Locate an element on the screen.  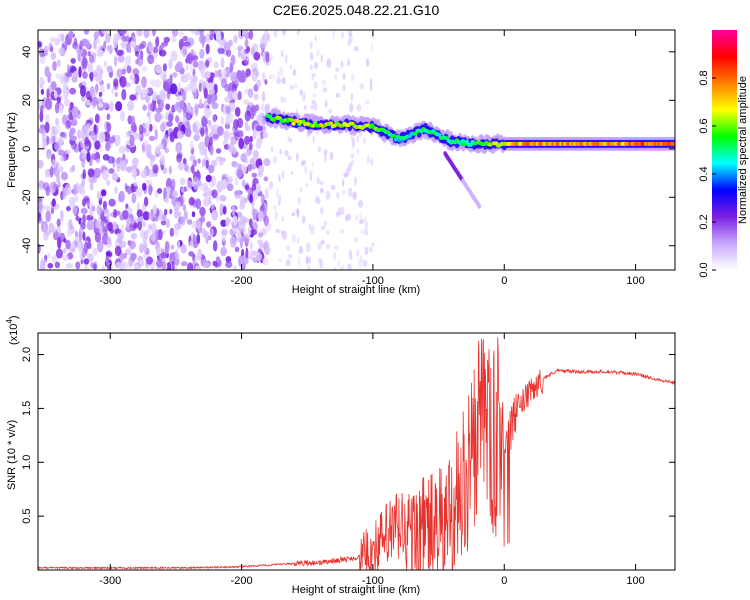
spectrogram-x-label: Height of straight line (km) is located at coordinates (356, 290).